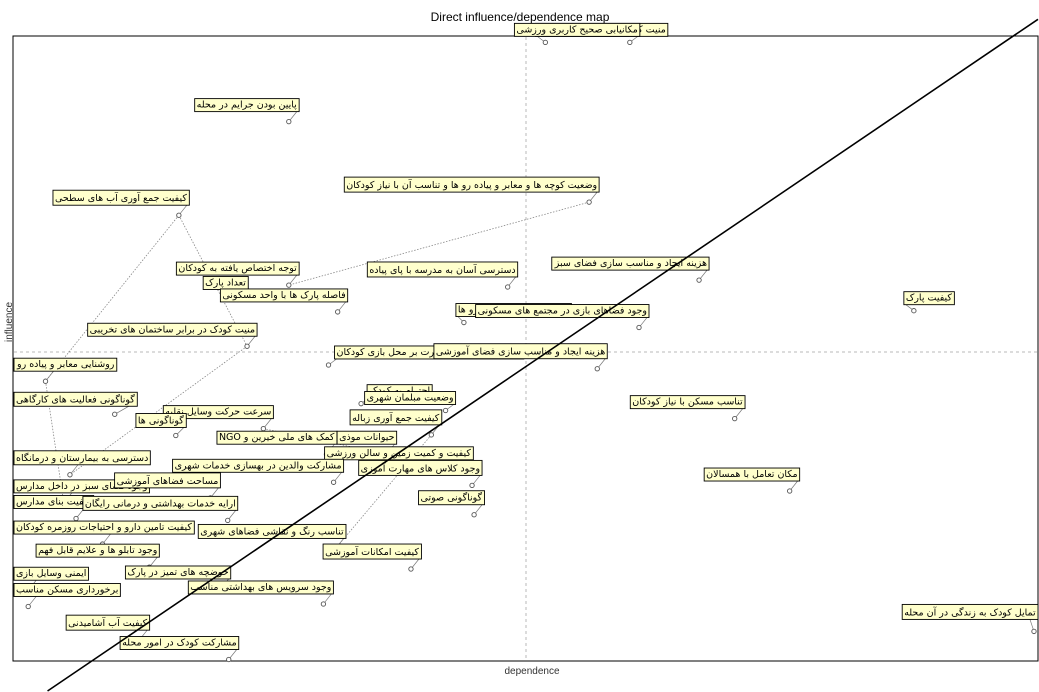 This screenshot has width=1039, height=692. I want to click on data-label: کمک های ملی خیرین و NGO, so click(277, 437).